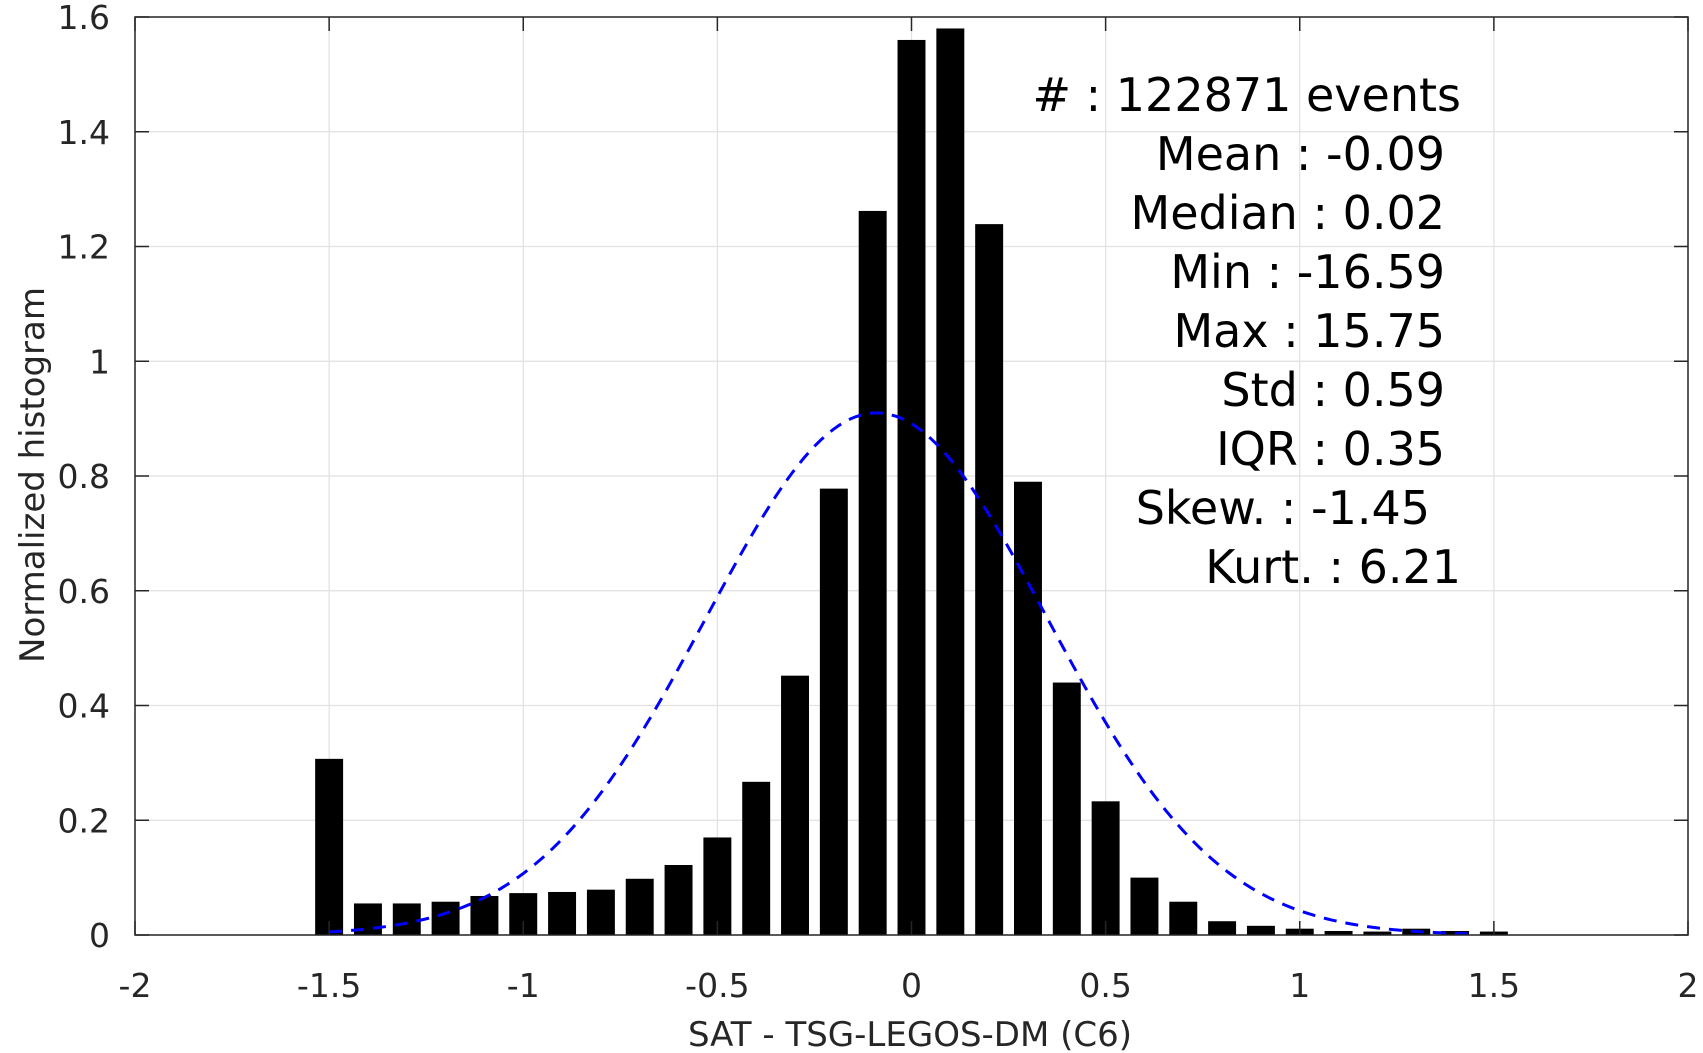  I want to click on x-tick-label: 0, so click(911, 985).